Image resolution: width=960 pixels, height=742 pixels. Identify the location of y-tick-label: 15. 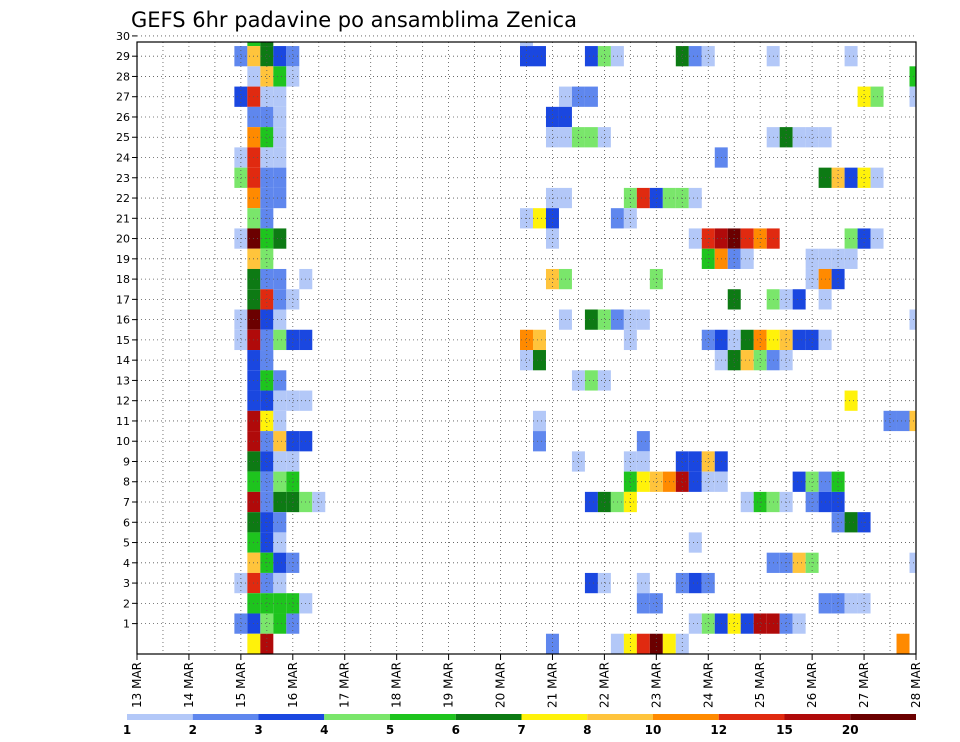
(123, 340).